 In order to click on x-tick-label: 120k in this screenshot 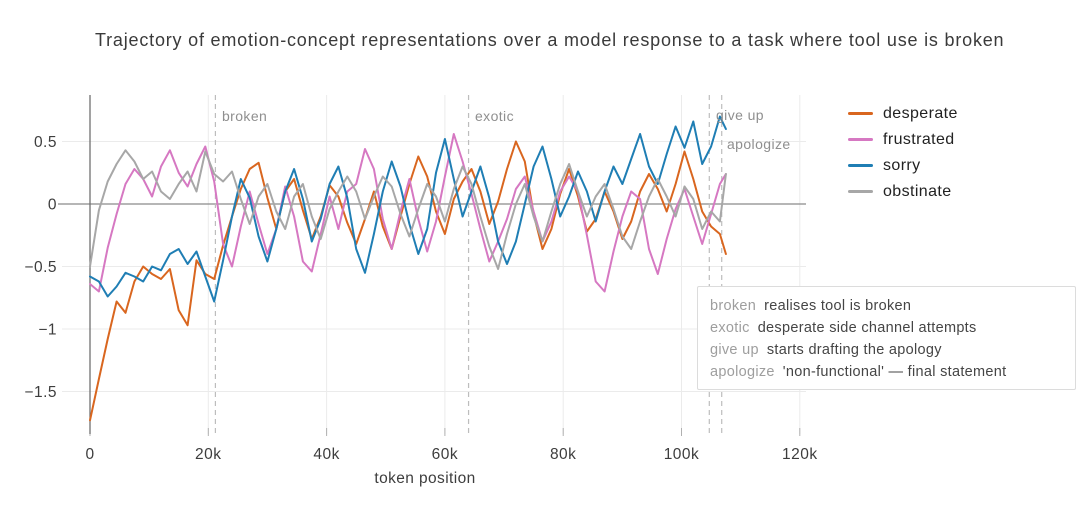, I will do `click(800, 454)`.